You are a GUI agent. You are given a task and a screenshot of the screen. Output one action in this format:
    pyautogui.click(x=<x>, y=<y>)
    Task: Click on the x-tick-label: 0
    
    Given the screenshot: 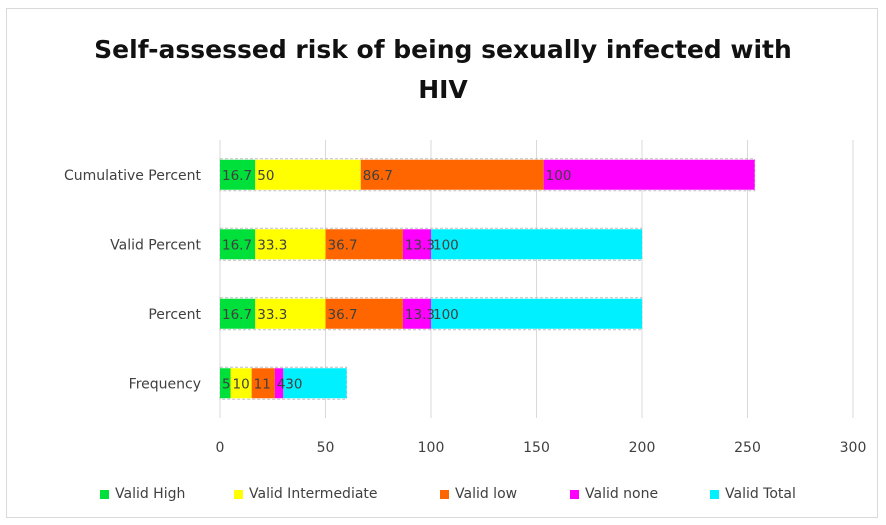 What is the action you would take?
    pyautogui.click(x=220, y=448)
    